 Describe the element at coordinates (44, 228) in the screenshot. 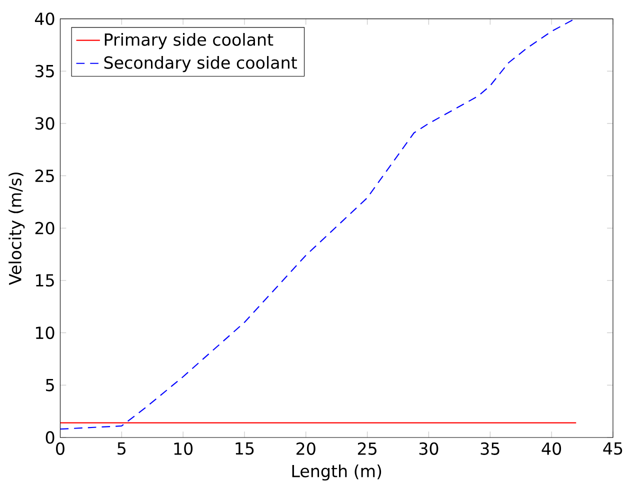

I see `y-tick-label: 20` at that location.